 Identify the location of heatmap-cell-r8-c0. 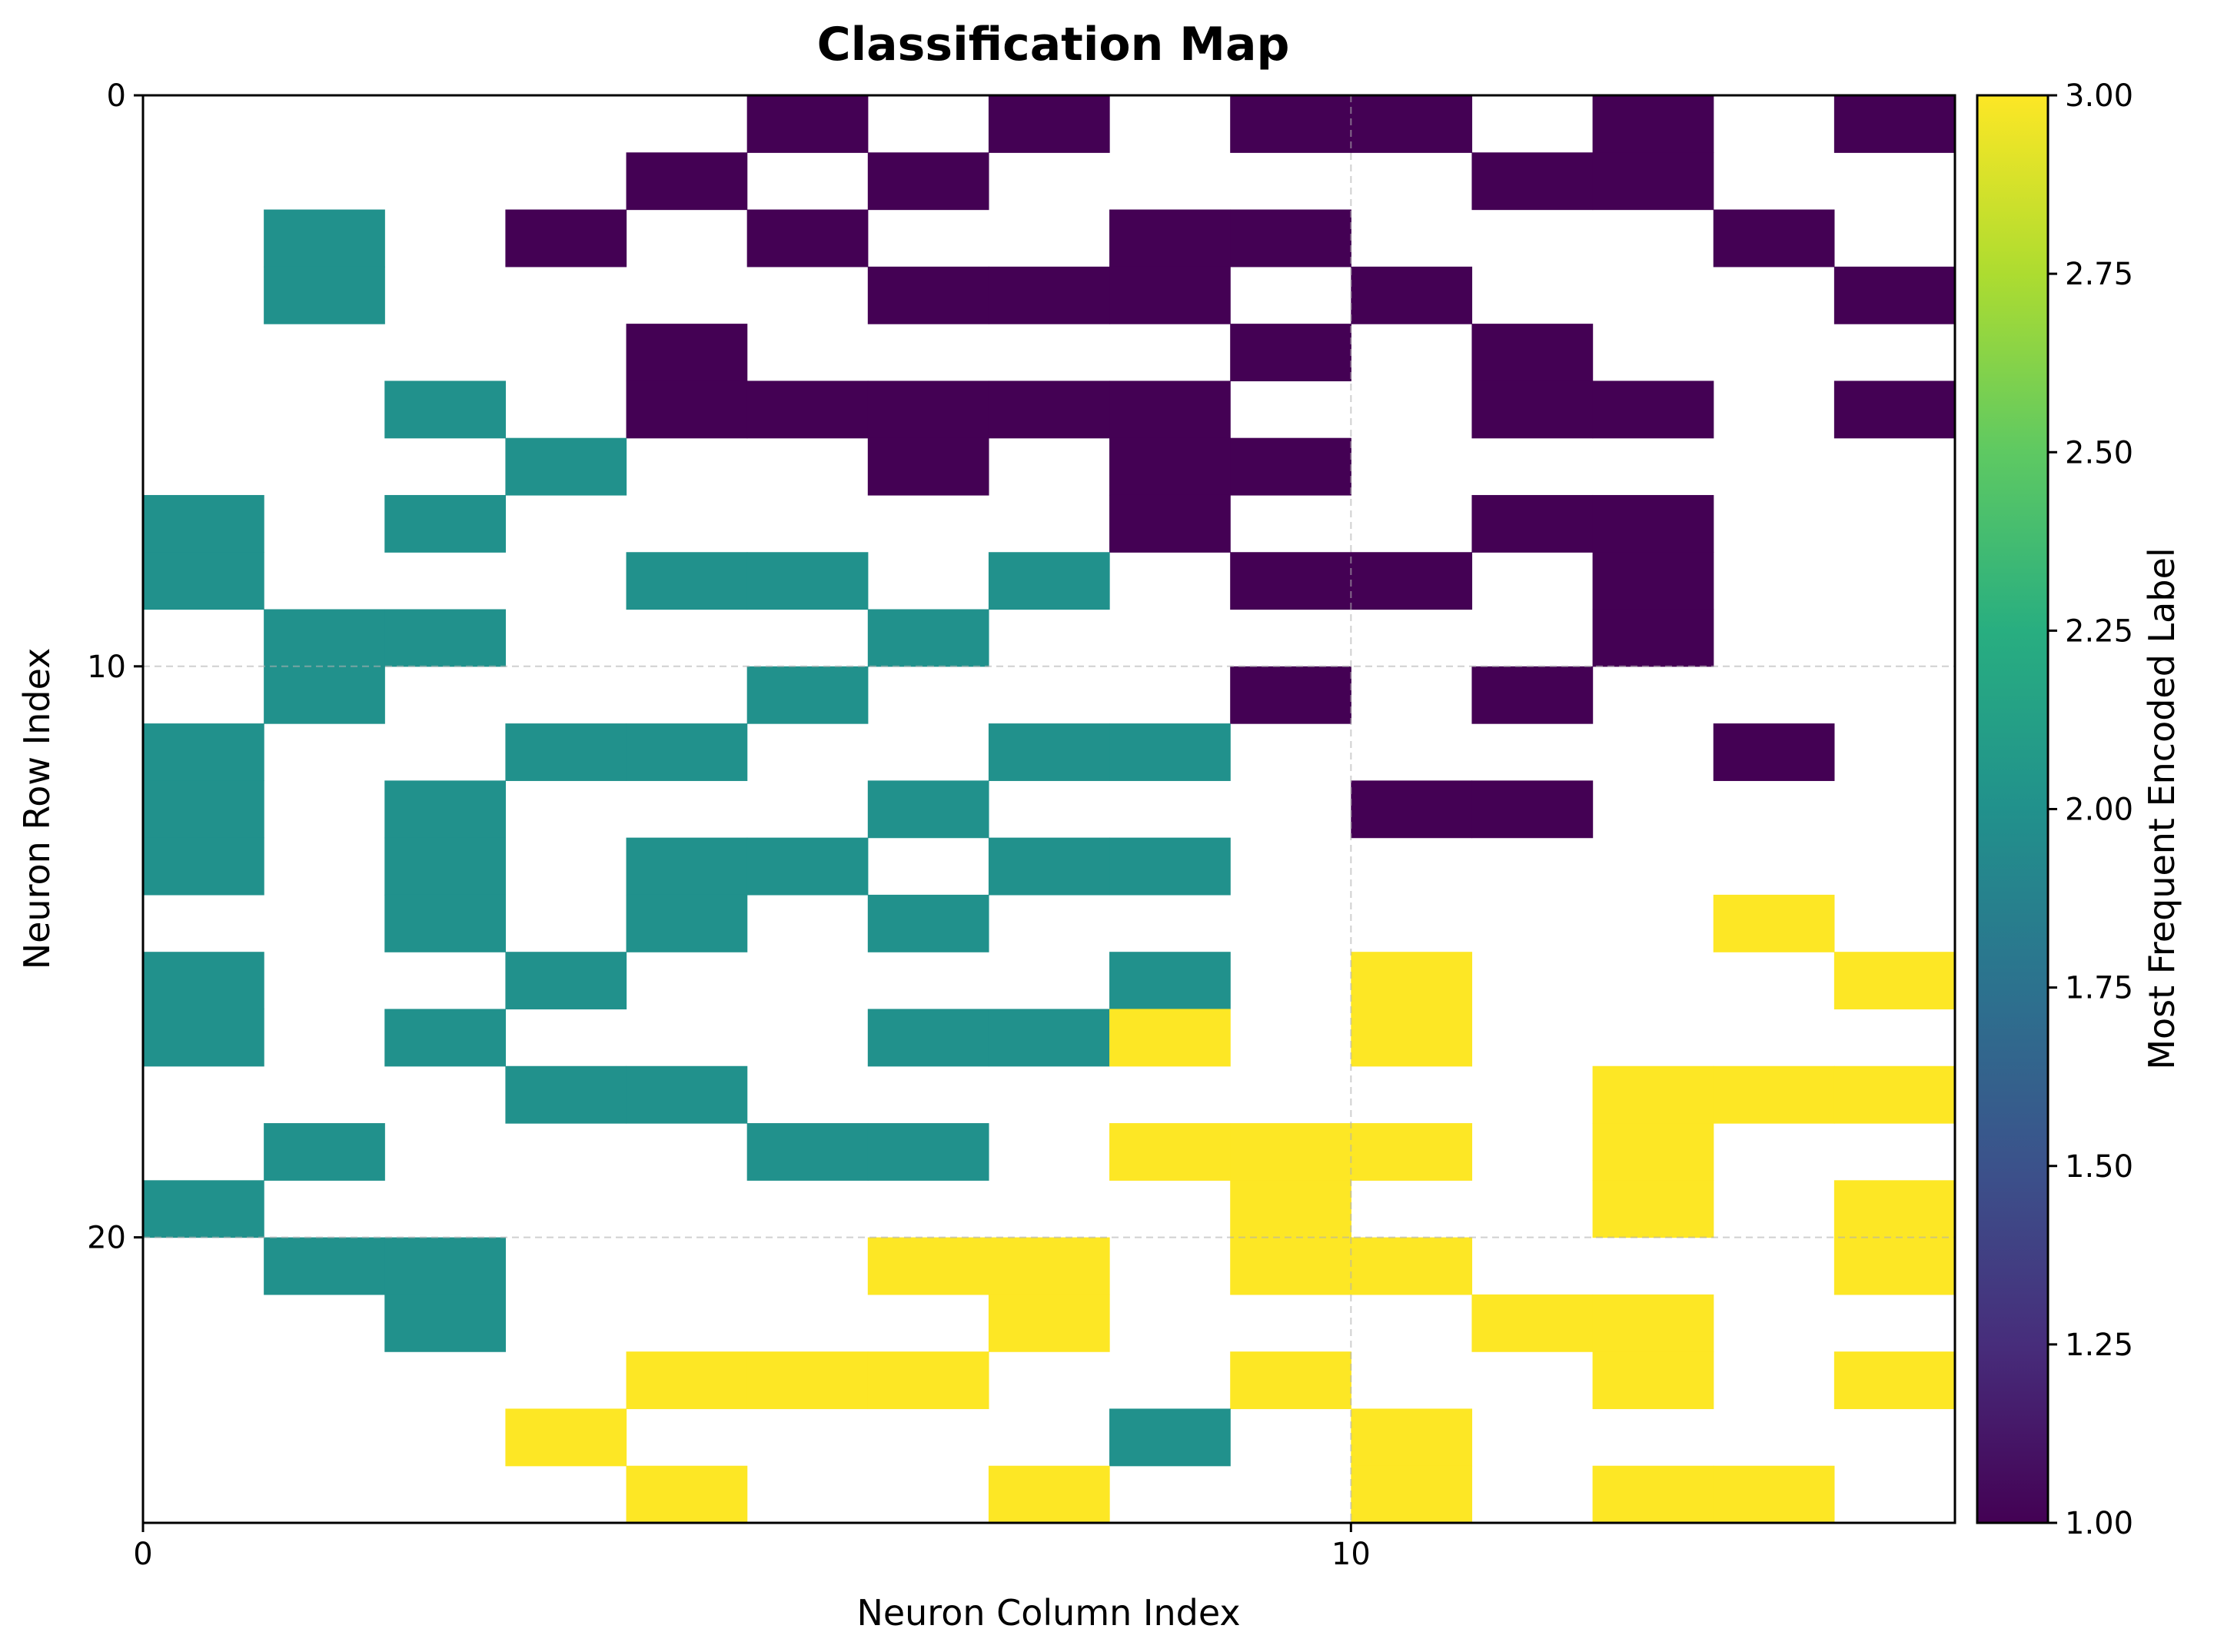
(203, 581).